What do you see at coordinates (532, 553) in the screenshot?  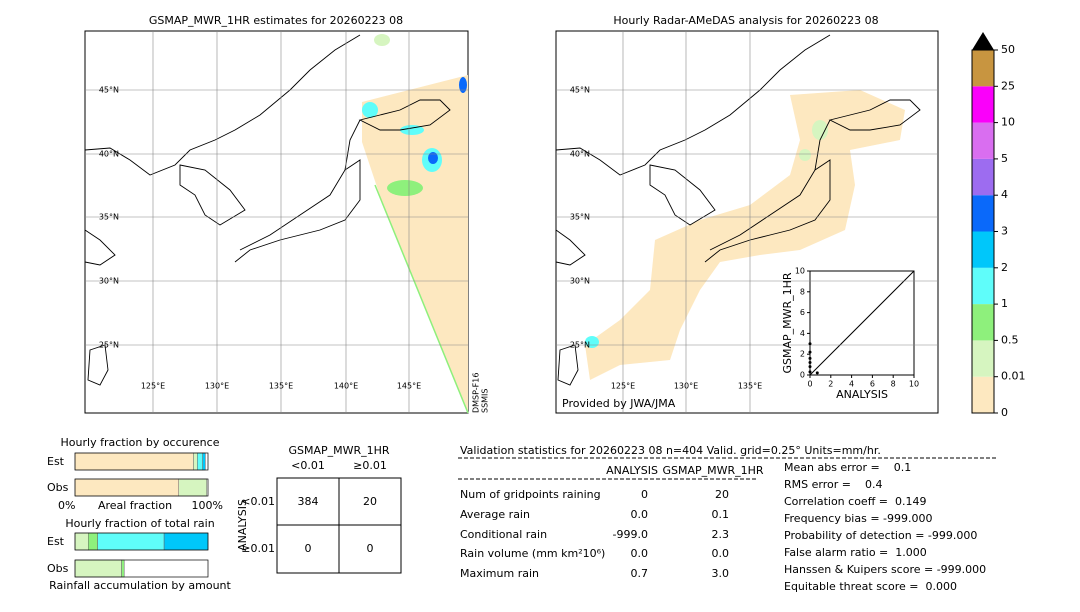 I see `stat-label: Rain volume (mm km²10⁶)` at bounding box center [532, 553].